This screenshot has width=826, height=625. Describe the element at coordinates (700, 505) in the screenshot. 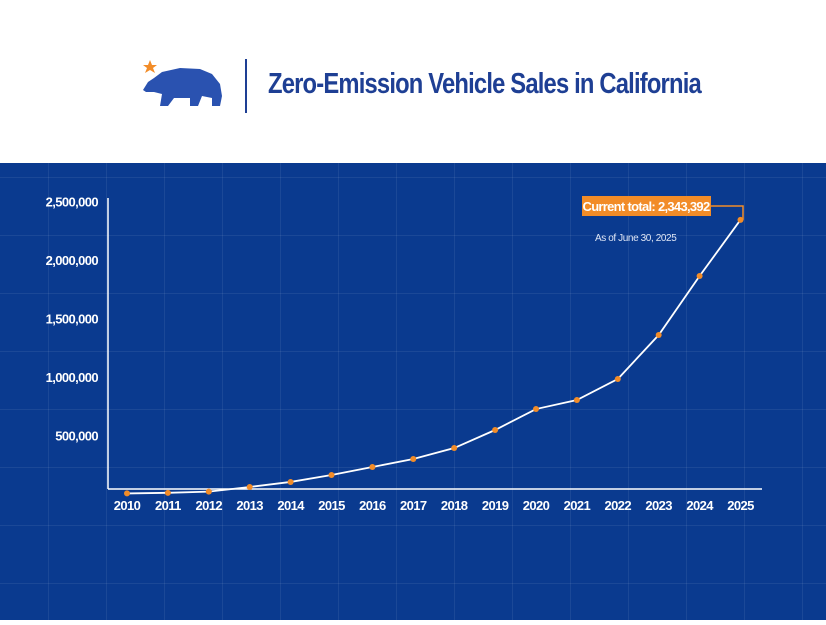

I see `x-tick-label: 2024` at that location.